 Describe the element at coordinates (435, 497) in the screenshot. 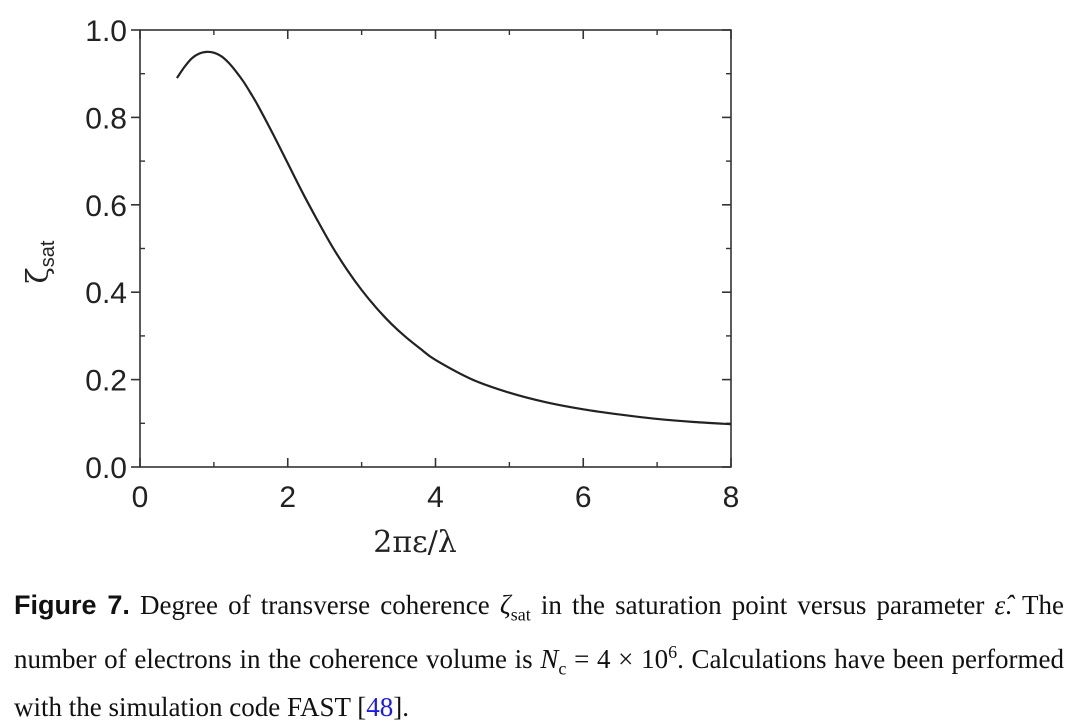

I see `x-tick-label: 4` at that location.